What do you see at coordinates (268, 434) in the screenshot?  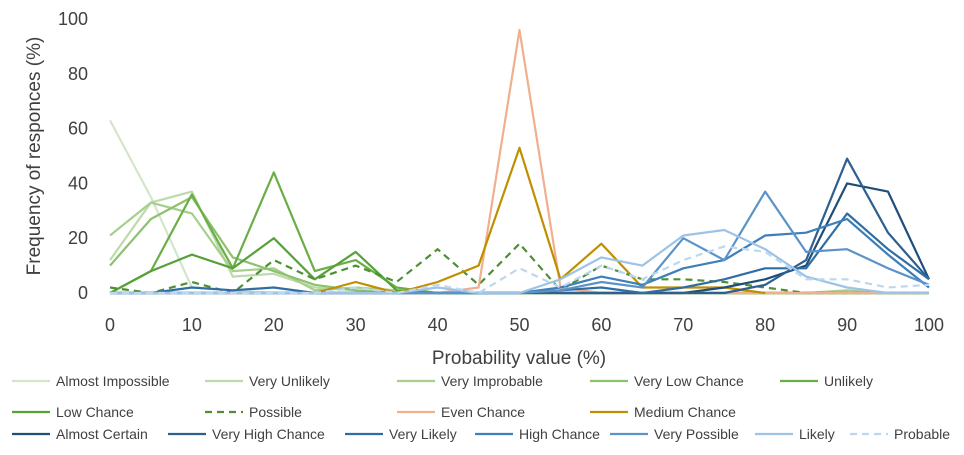 I see `legend-label-very-high-chance: Very High Chance` at bounding box center [268, 434].